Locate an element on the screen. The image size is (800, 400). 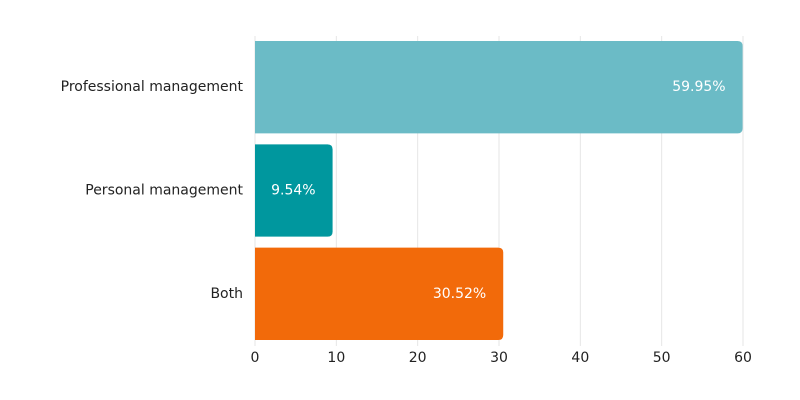
x-tick-label: 60 is located at coordinates (743, 358).